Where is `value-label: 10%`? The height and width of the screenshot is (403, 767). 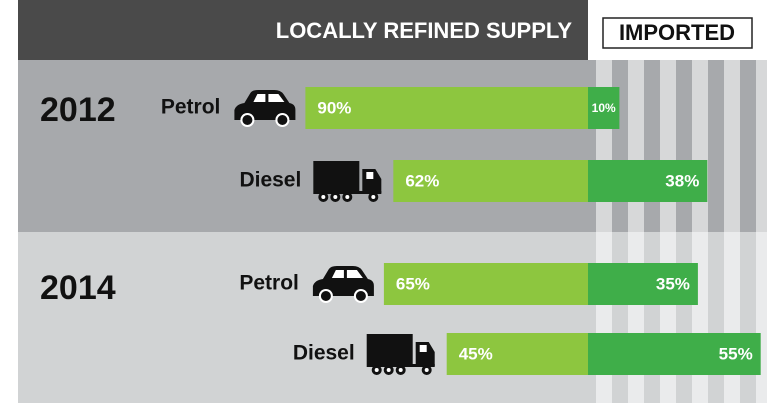 value-label: 10% is located at coordinates (604, 108).